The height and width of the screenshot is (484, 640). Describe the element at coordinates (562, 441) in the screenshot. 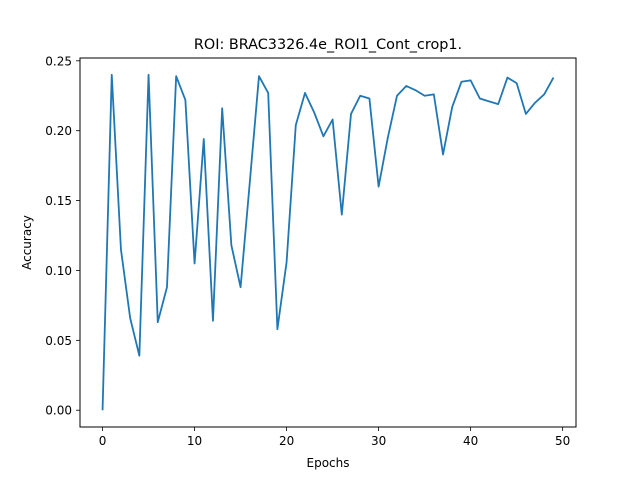

I see `x-tick-label: 50` at that location.